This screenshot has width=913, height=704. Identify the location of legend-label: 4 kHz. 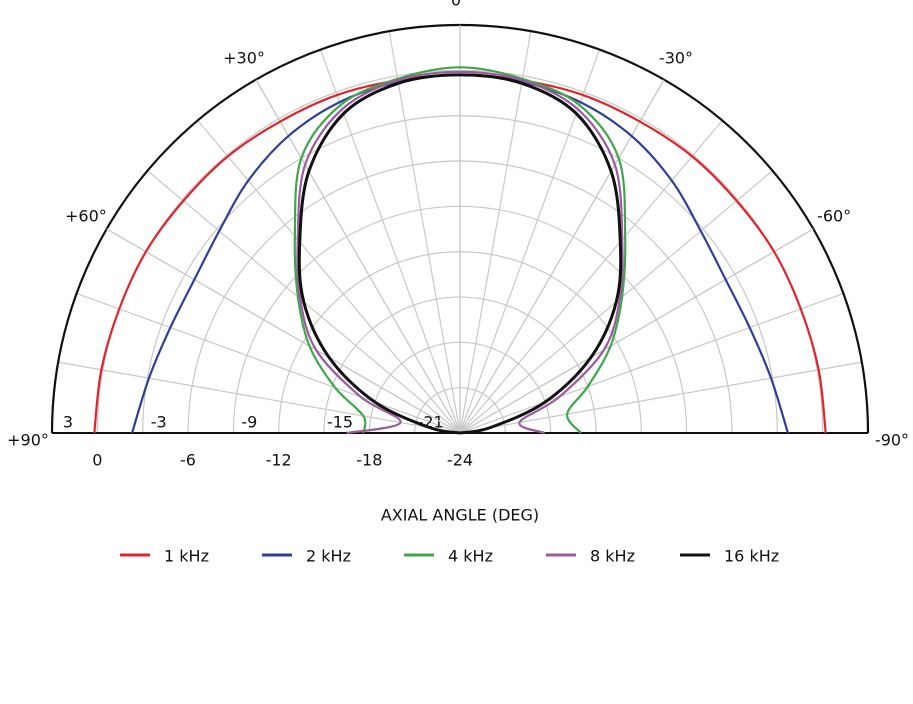
(470, 556).